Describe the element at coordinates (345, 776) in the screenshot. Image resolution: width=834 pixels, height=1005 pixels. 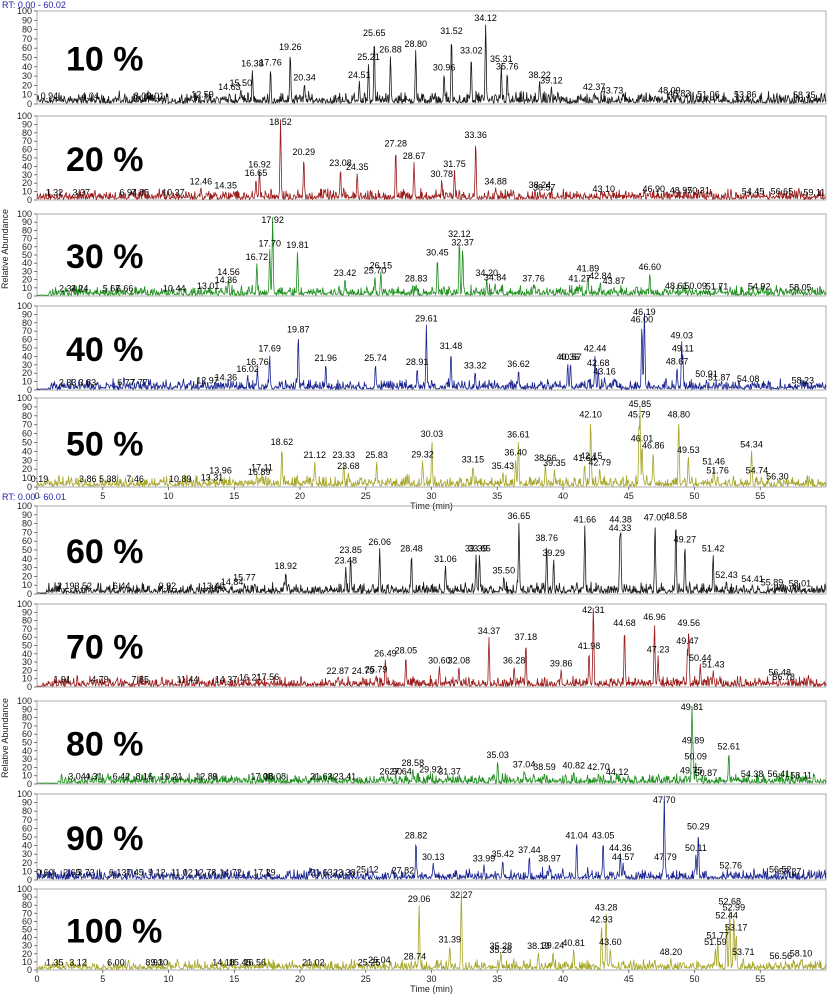
I see `peak-label: 23.41` at that location.